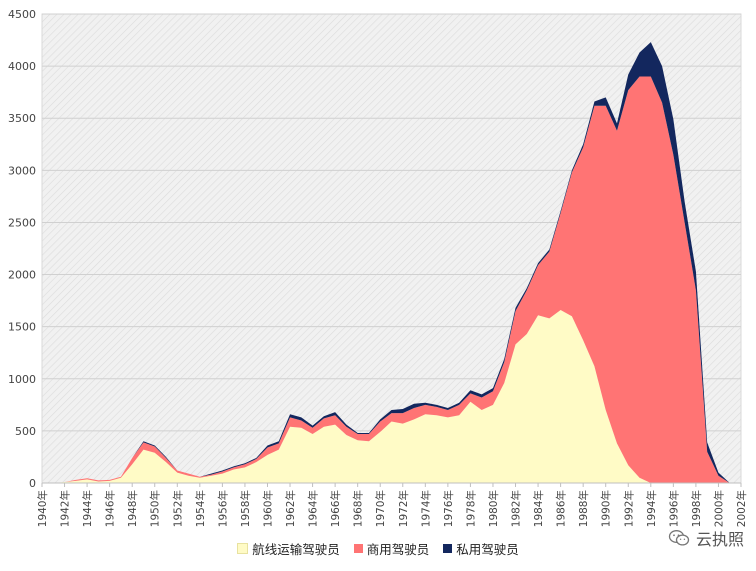  Describe the element at coordinates (696, 508) in the screenshot. I see `x-tick-label-1998: 1998年` at that location.